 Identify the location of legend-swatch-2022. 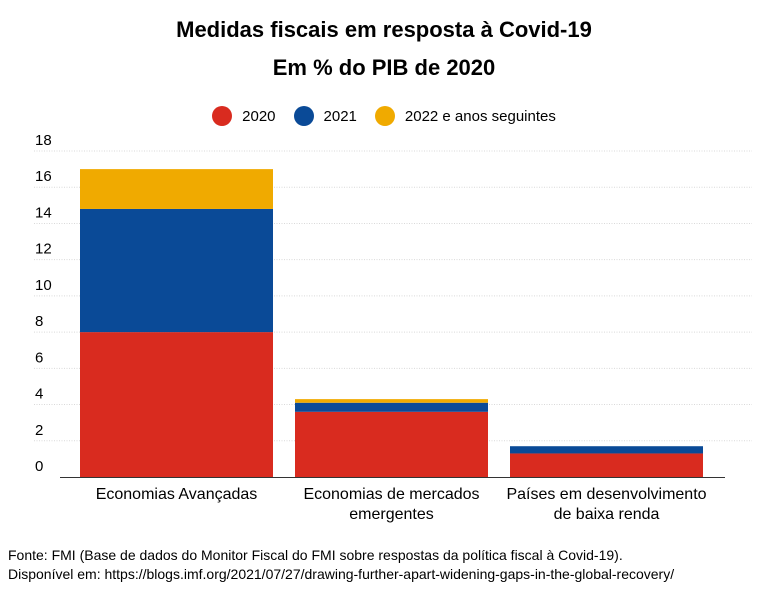
(384, 116).